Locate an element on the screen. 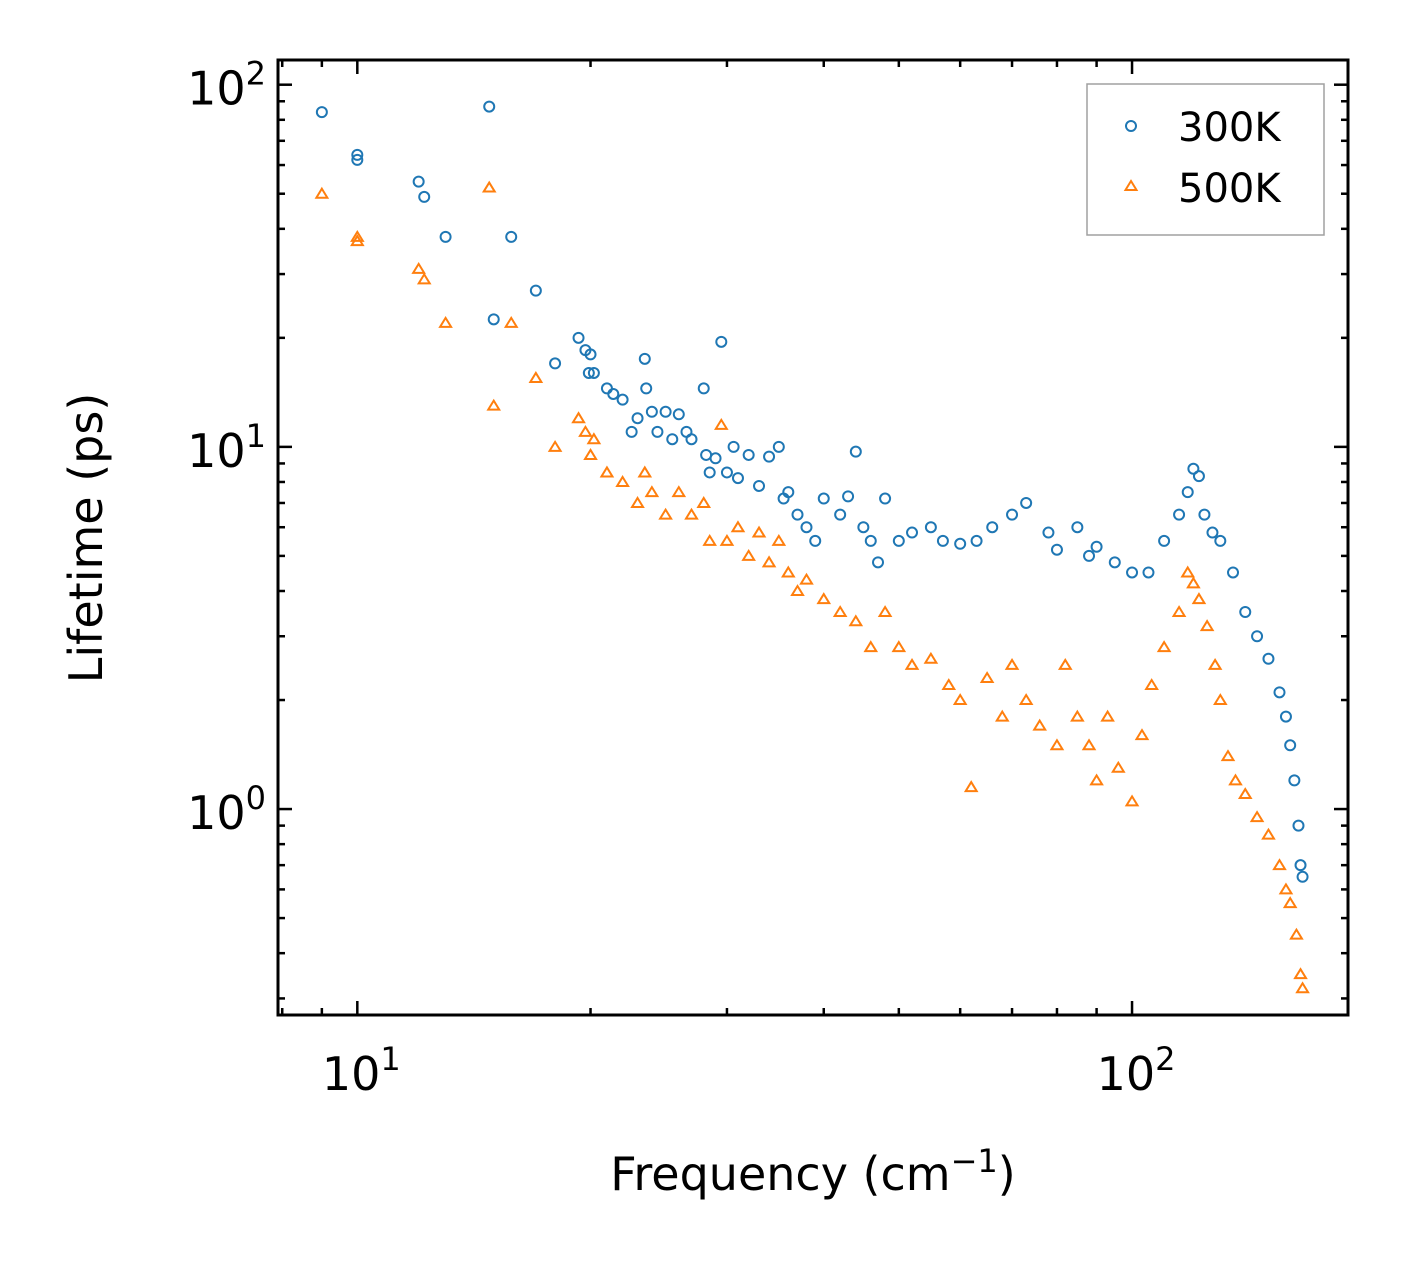 This screenshot has width=1408, height=1265. legend: 300K 500K is located at coordinates (1205, 159).